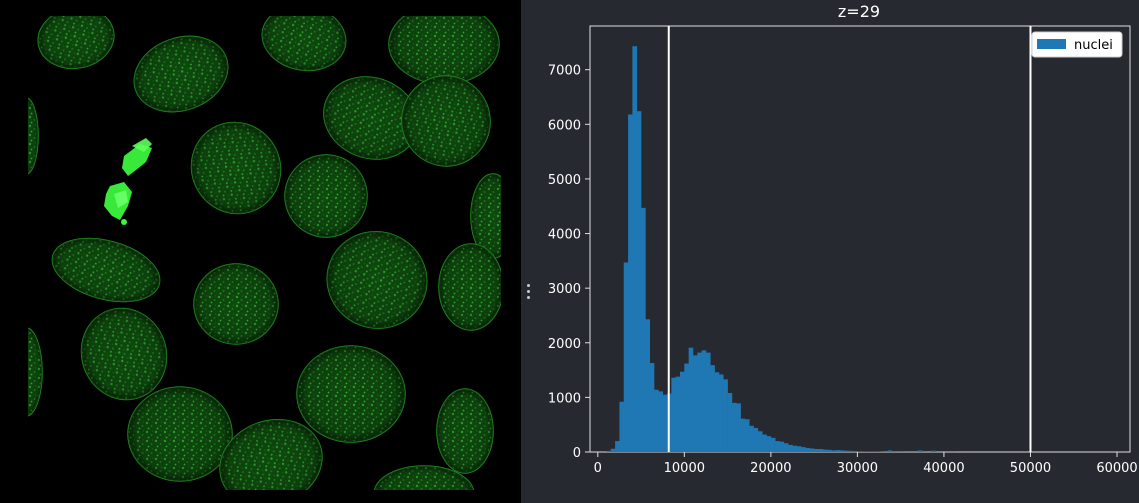  I want to click on y-tick-label: 2000, so click(564, 344).